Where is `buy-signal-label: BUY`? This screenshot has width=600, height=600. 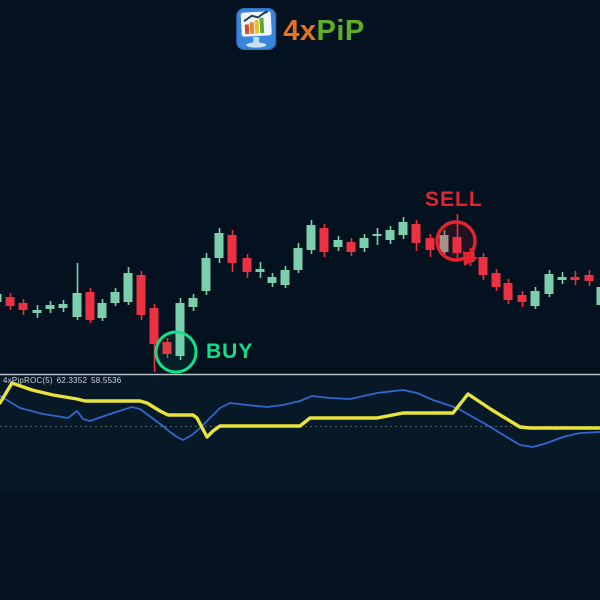 buy-signal-label: BUY is located at coordinates (230, 351).